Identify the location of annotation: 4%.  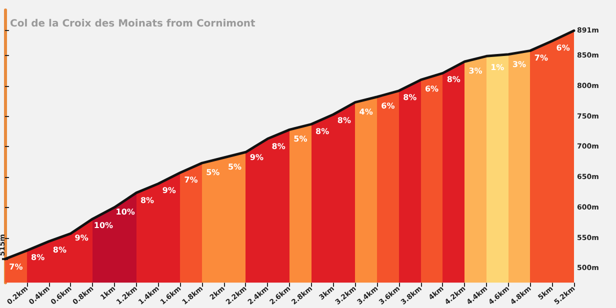
(366, 111).